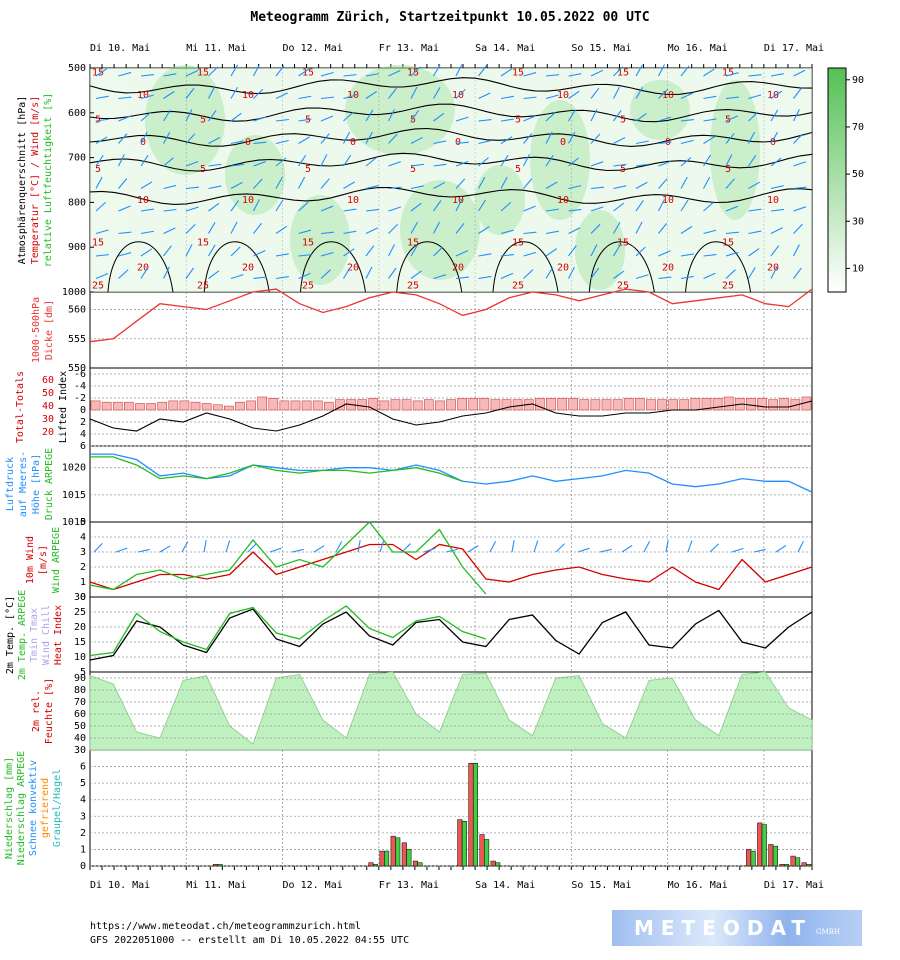 This screenshot has width=900, height=960. I want to click on series-line-gfs, so click(451, 634).